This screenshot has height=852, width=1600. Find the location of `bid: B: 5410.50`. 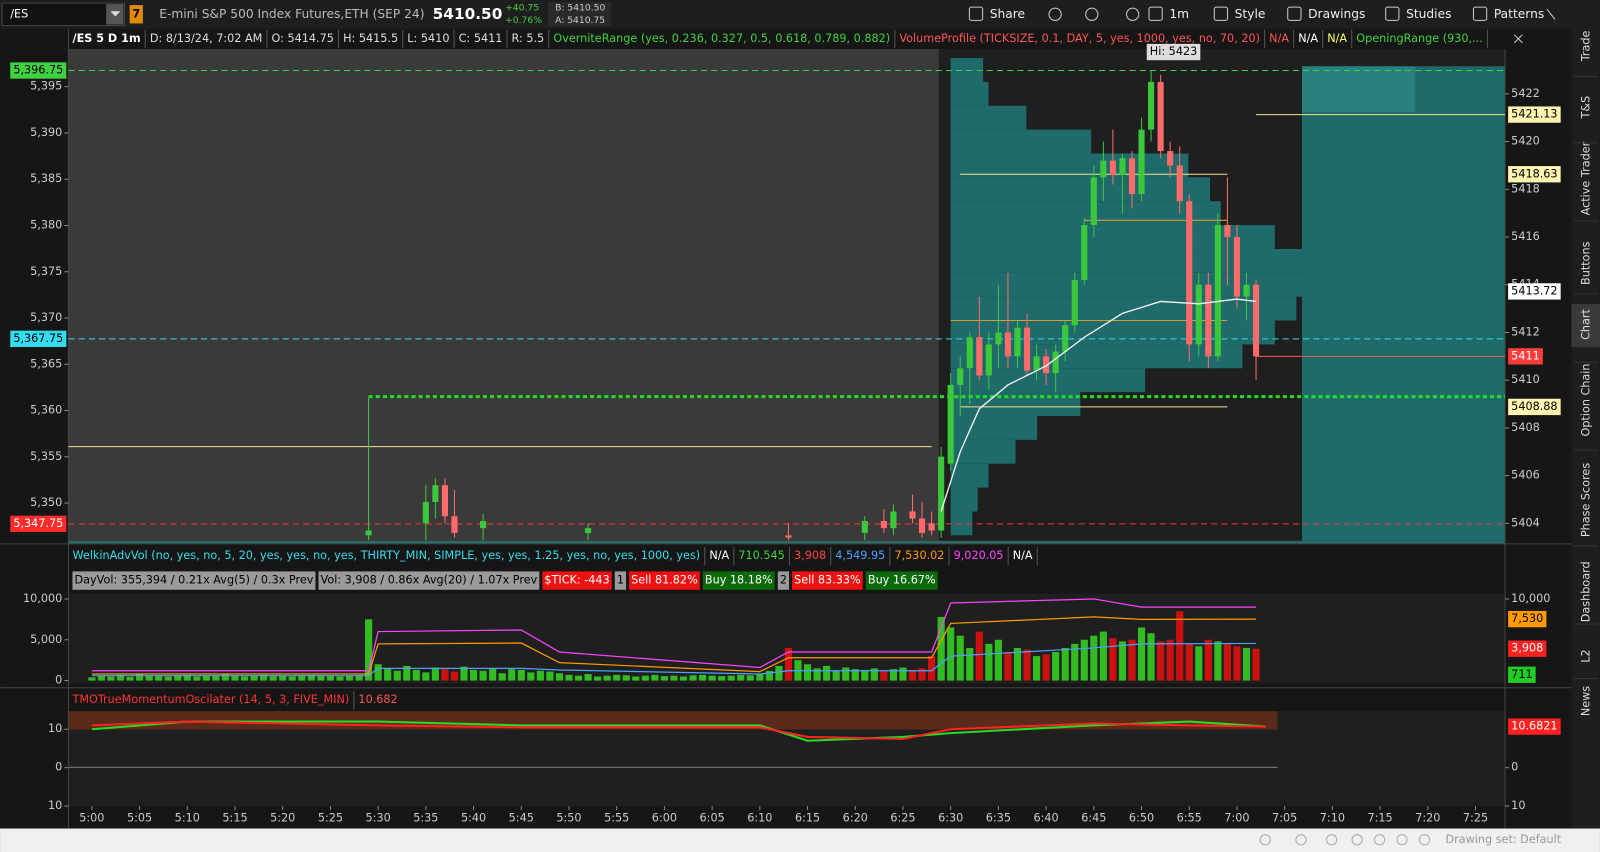

bid: B: 5410.50 is located at coordinates (580, 8).